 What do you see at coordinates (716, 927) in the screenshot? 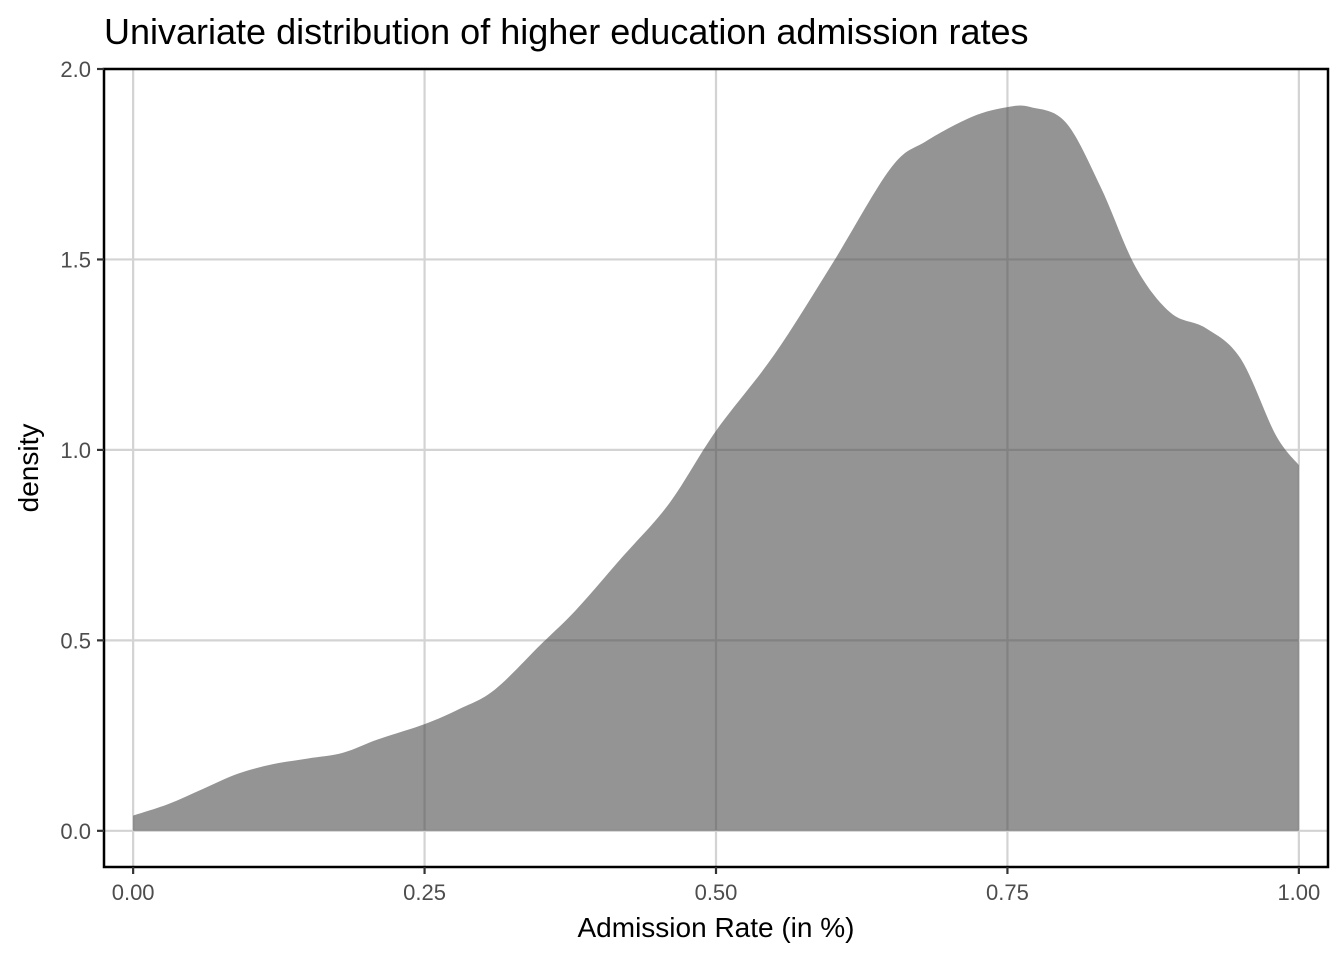
I see `x-axis-title: Admission Rate (in %)` at bounding box center [716, 927].